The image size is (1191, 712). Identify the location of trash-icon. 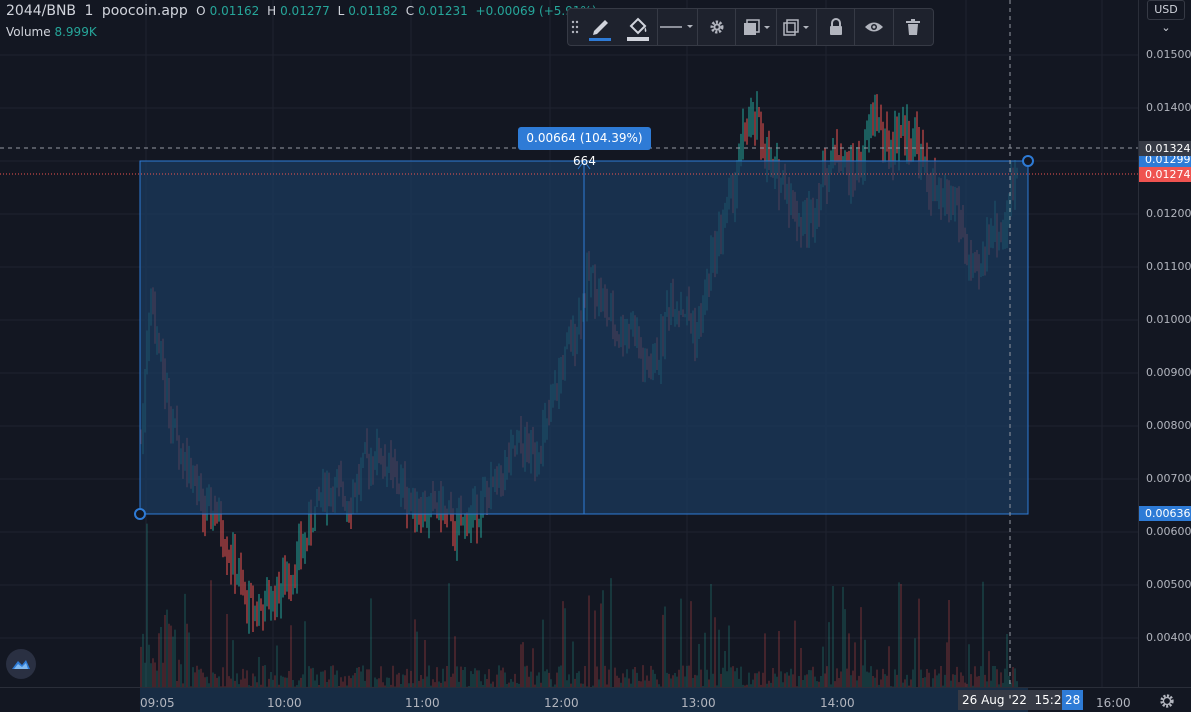
(913, 27).